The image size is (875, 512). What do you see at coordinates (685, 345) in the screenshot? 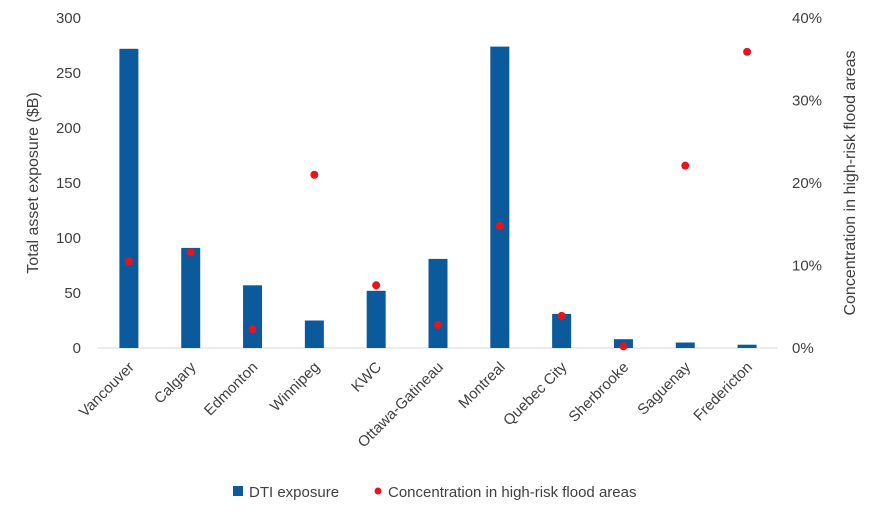
I see `bar-saguenay` at bounding box center [685, 345].